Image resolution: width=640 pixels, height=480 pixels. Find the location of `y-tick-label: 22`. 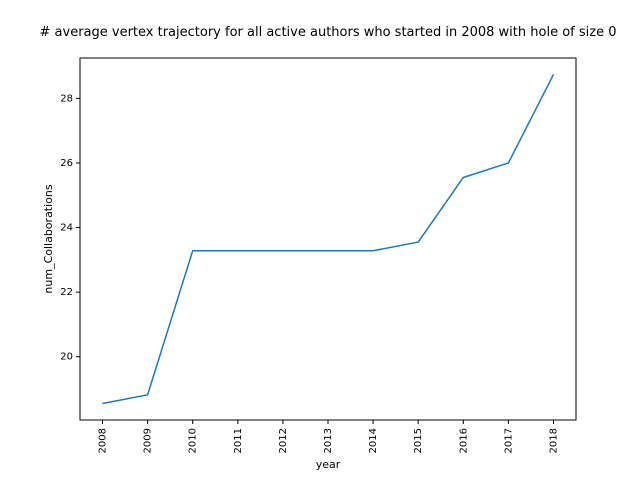

y-tick-label: 22 is located at coordinates (66, 292).